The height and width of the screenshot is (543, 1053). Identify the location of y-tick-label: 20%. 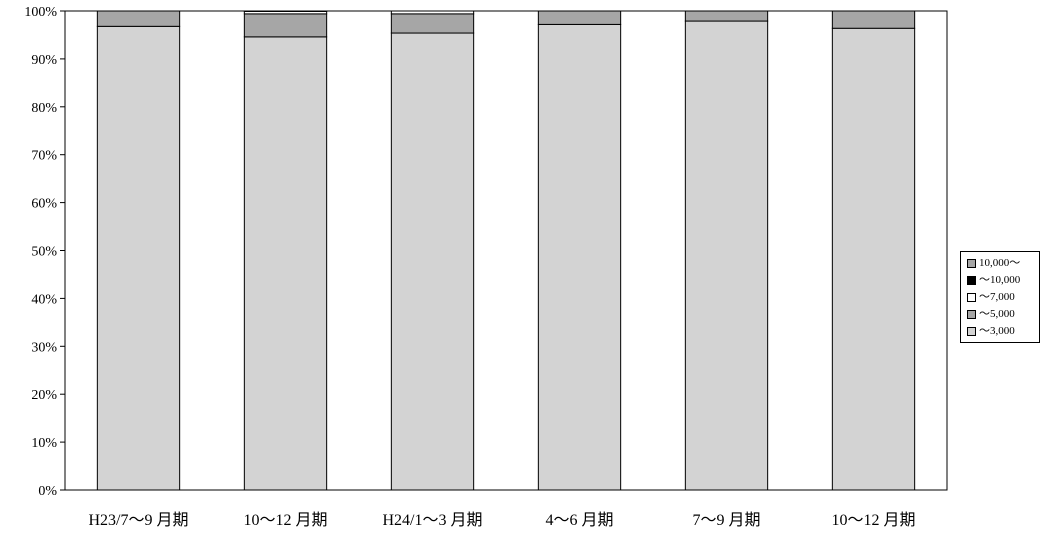
(44, 395).